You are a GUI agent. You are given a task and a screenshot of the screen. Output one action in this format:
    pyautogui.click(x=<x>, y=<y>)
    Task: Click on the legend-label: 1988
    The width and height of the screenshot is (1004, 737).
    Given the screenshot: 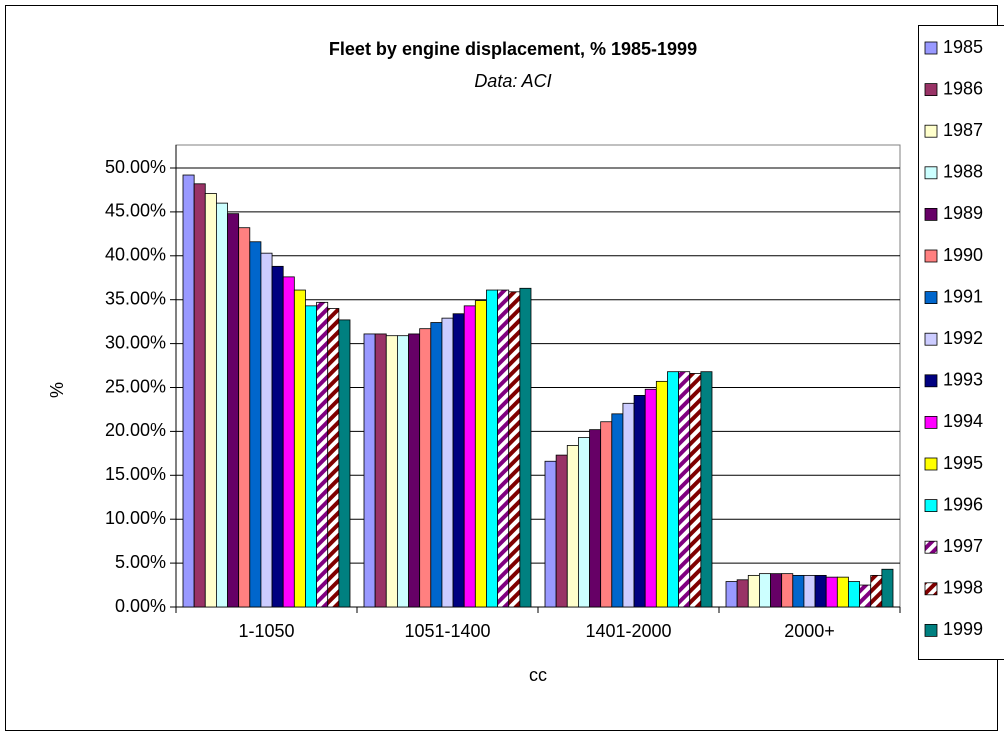 What is the action you would take?
    pyautogui.click(x=963, y=172)
    